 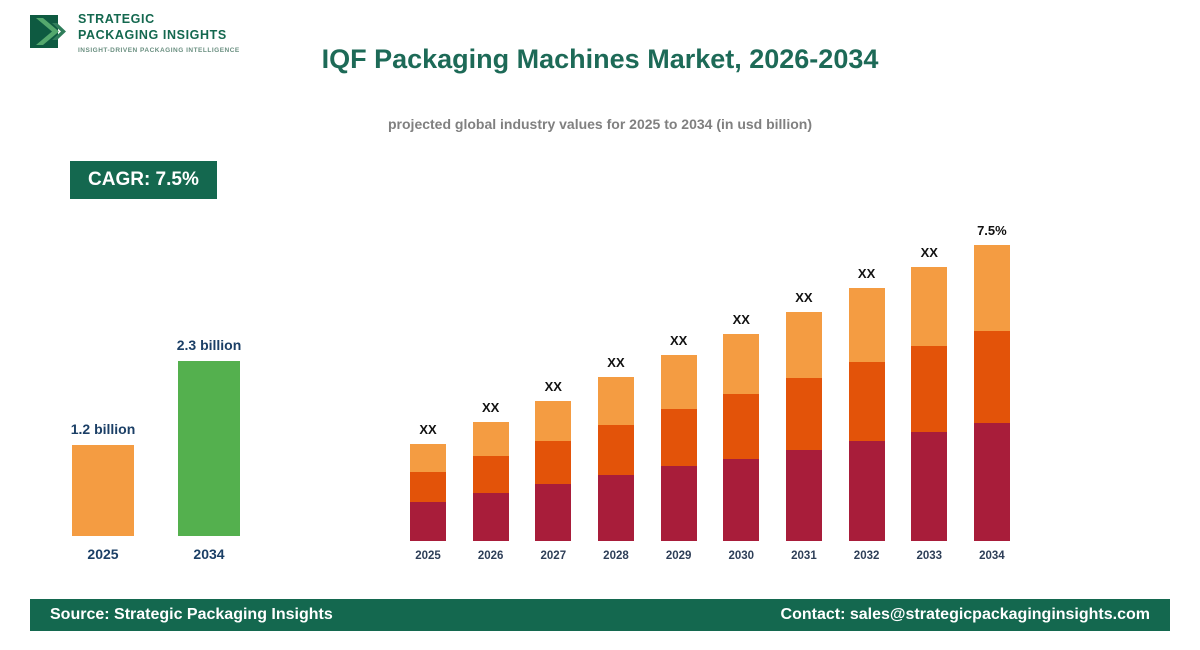 I want to click on summary-bar-group: 1.2 billion 2025, so click(x=103, y=491).